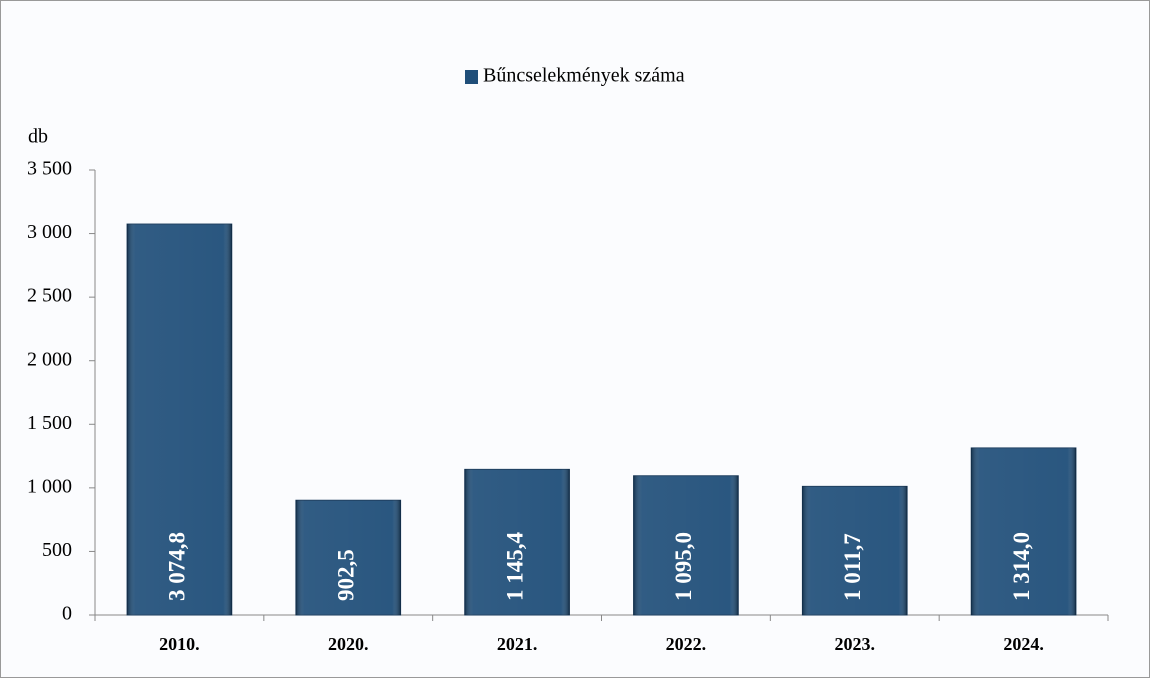 This screenshot has height=678, width=1150. Describe the element at coordinates (1023, 644) in the screenshot. I see `x-tick-label: 2024.` at that location.